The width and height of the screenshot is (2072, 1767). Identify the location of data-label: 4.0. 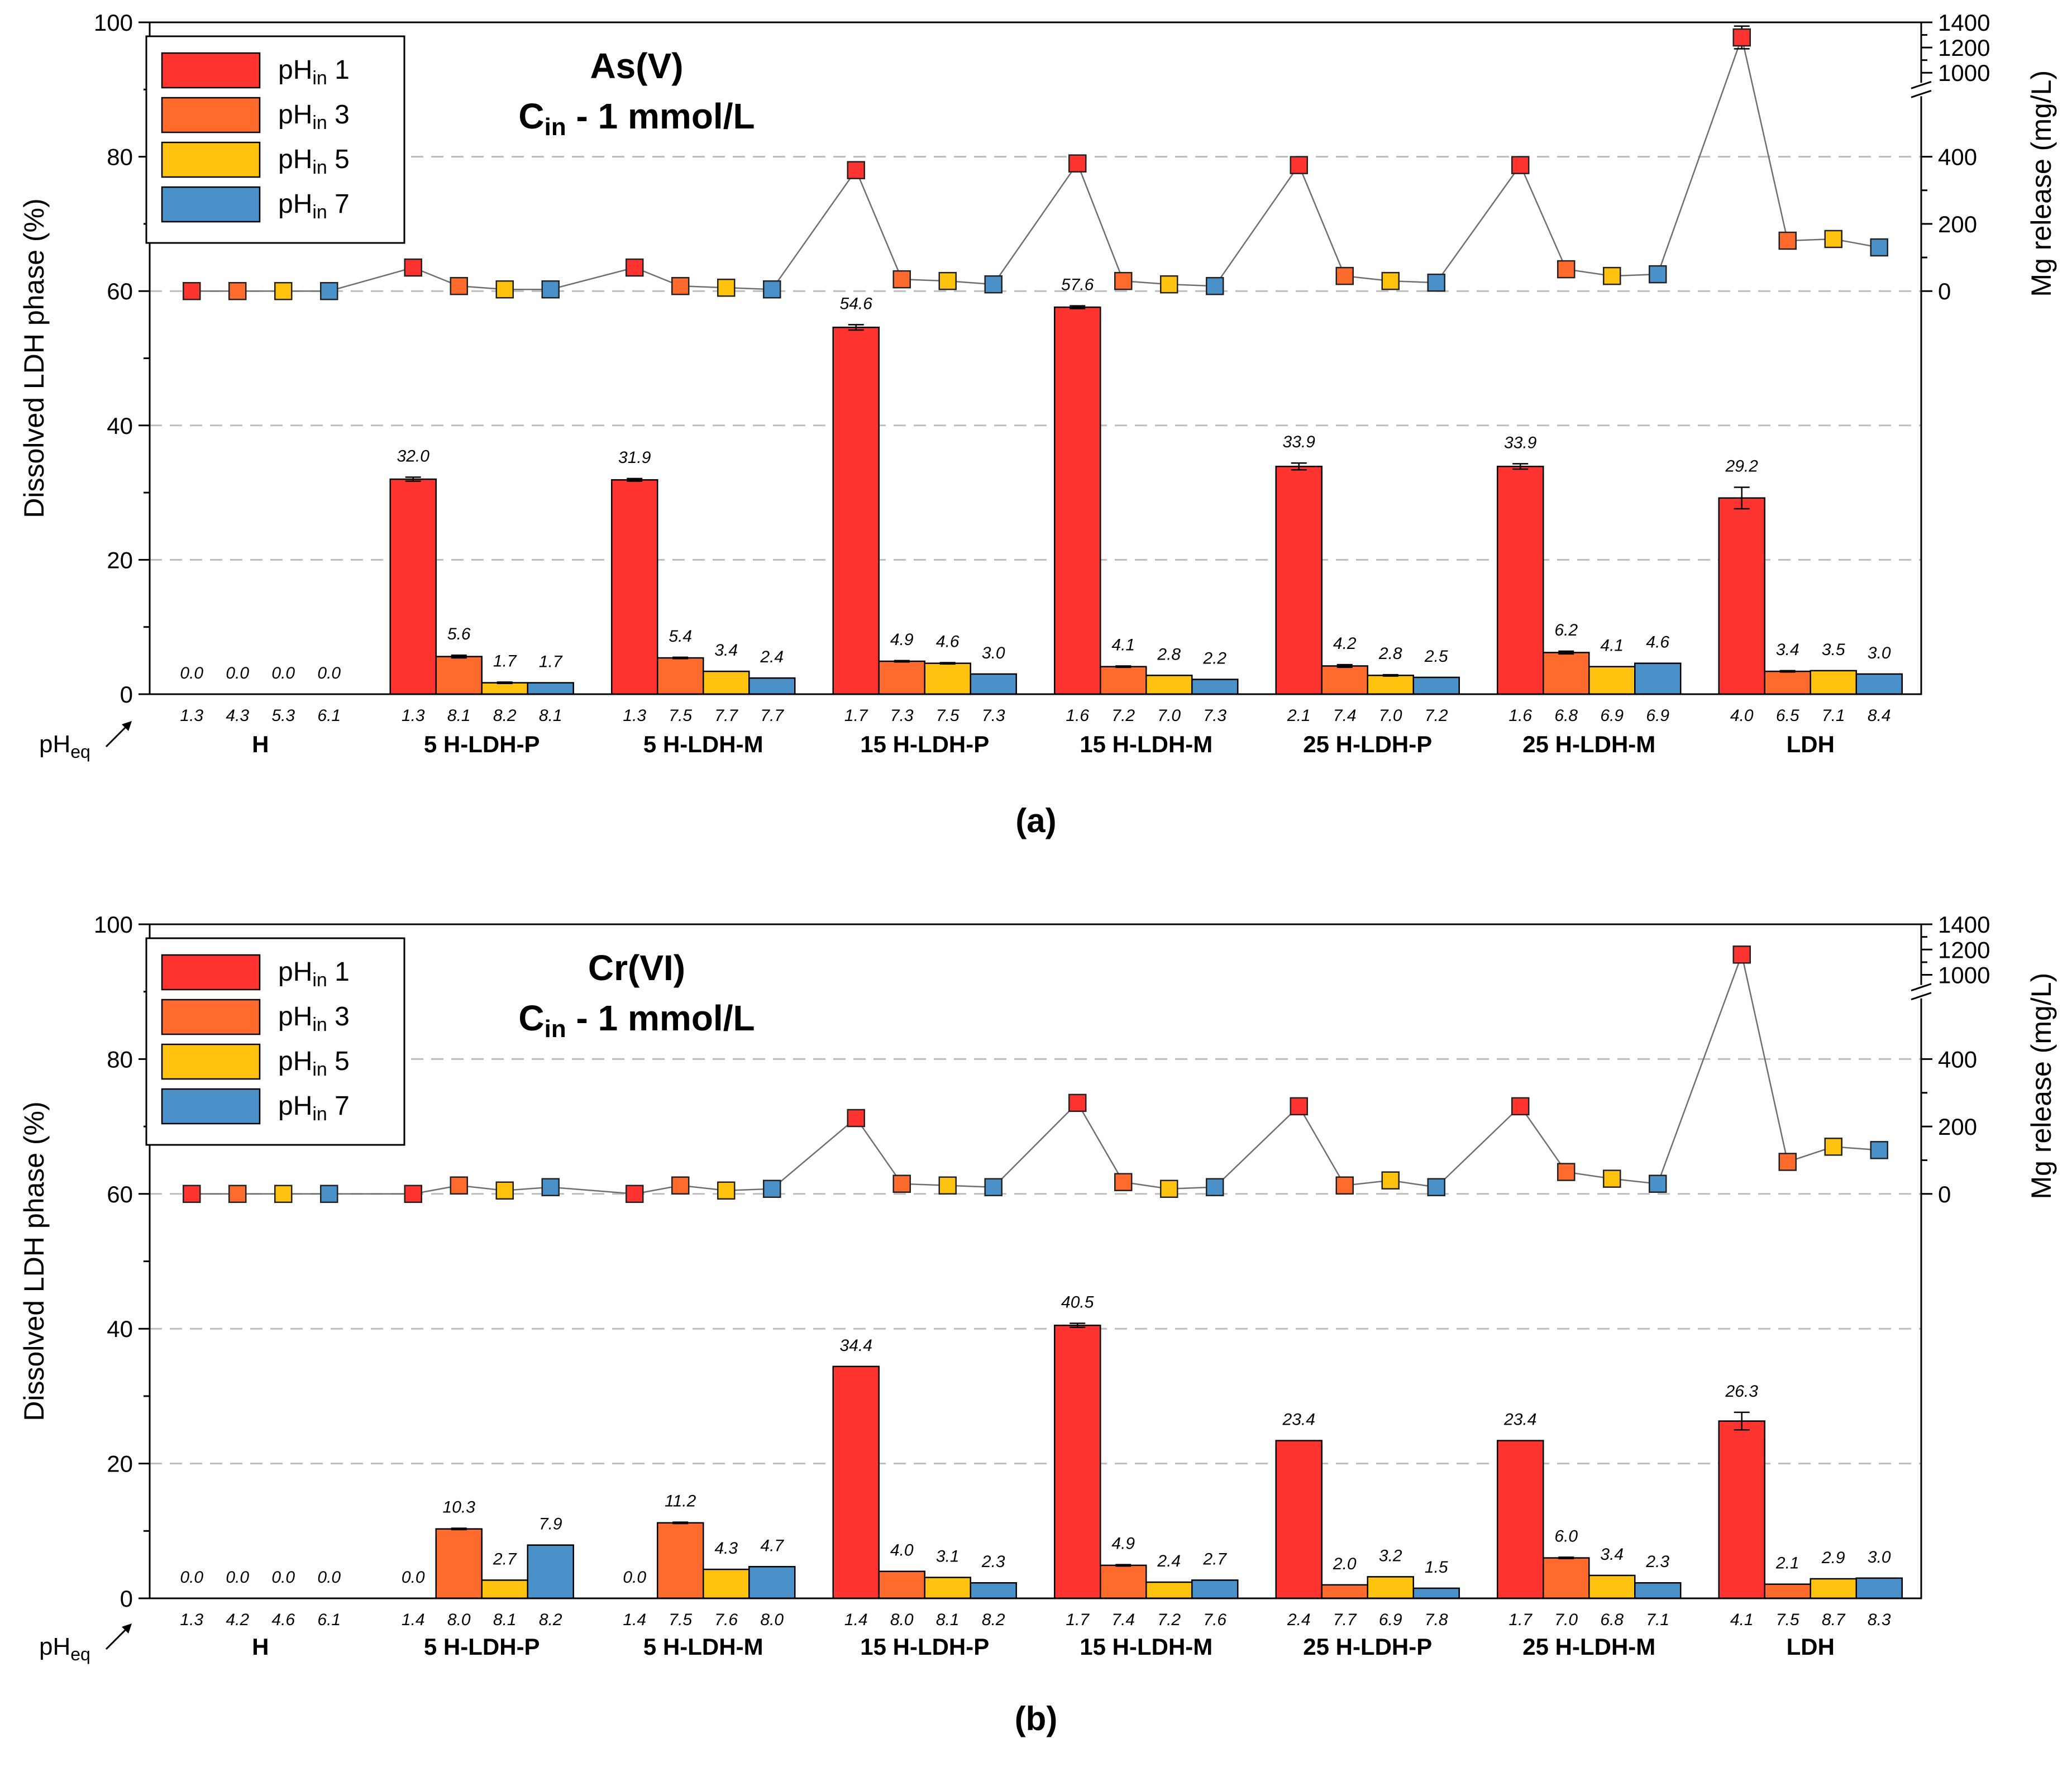
(902, 1550).